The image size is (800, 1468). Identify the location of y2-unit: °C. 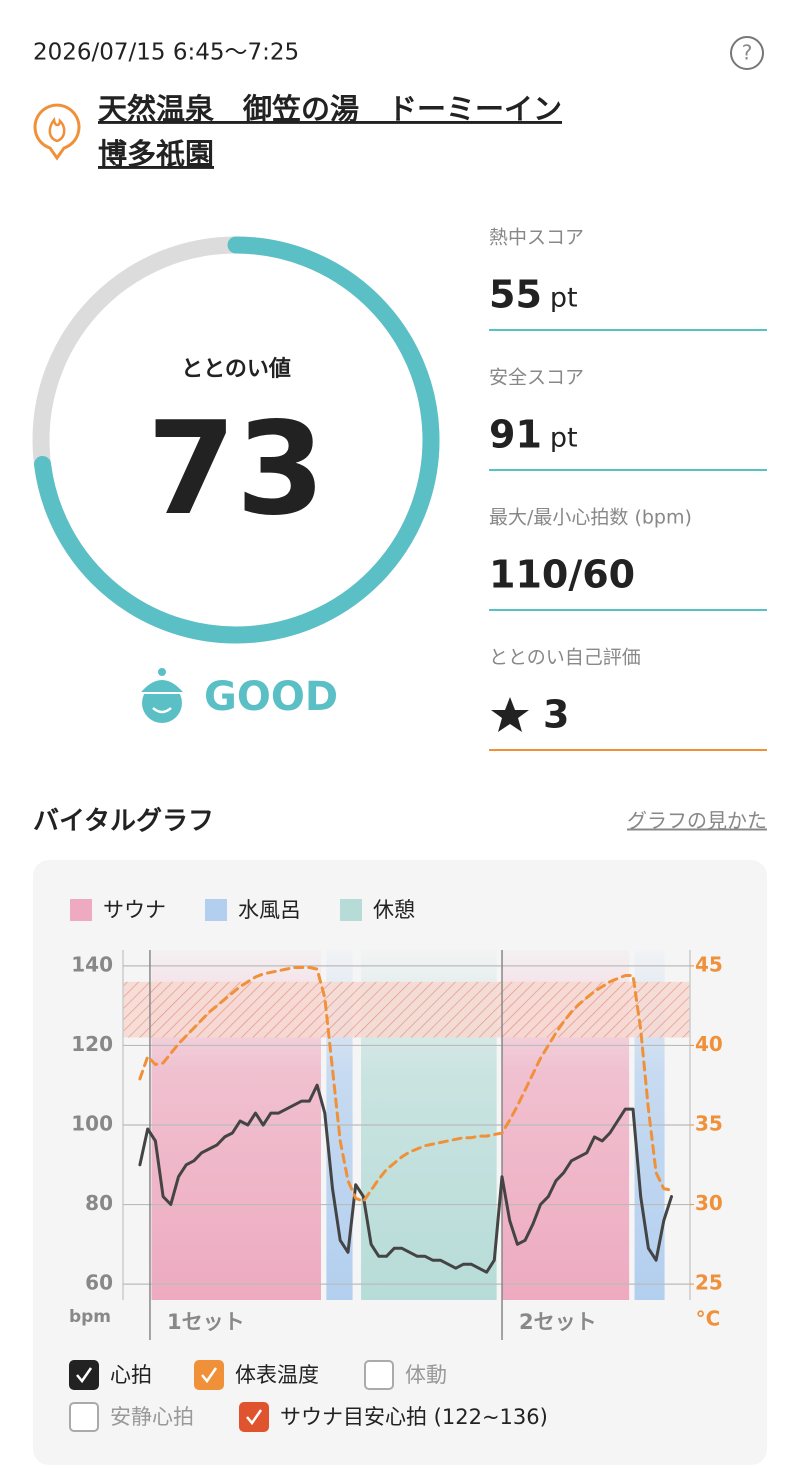
(708, 1319).